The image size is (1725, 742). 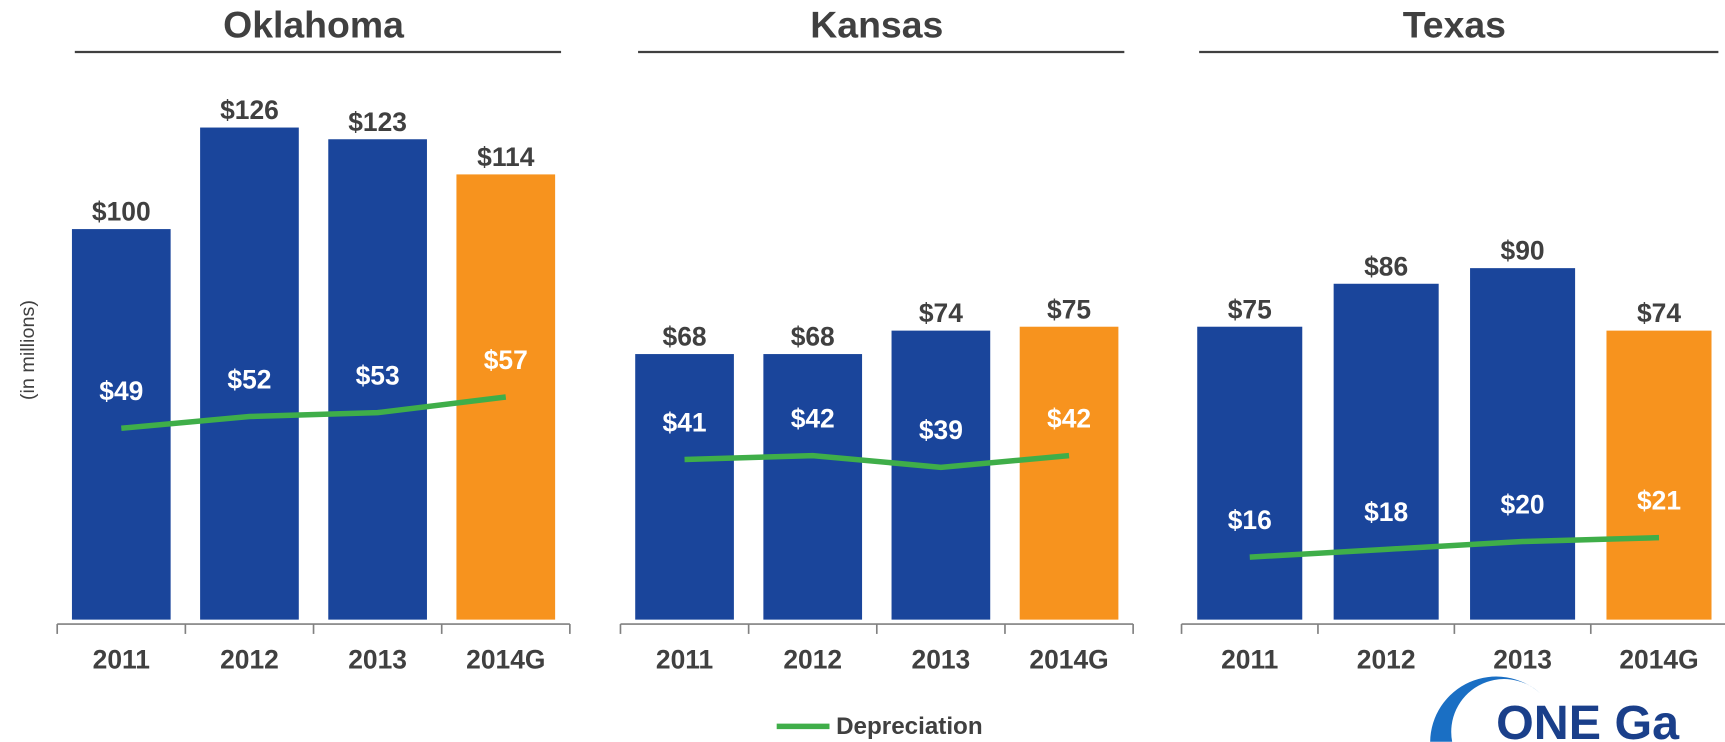 I want to click on line-value-label: $20, so click(x=1523, y=504).